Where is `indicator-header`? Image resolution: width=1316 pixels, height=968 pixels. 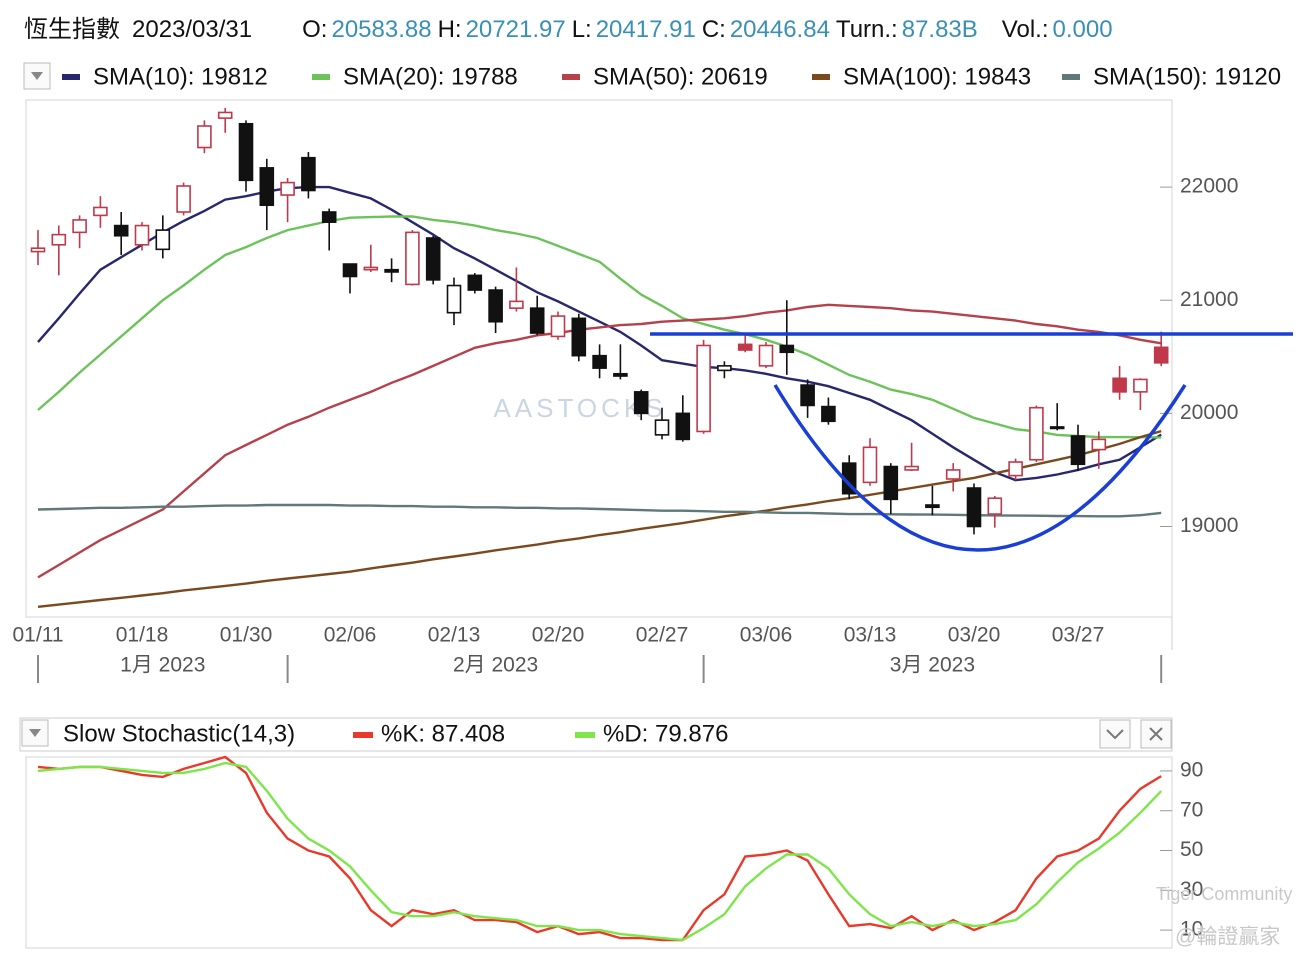 indicator-header is located at coordinates (596, 734).